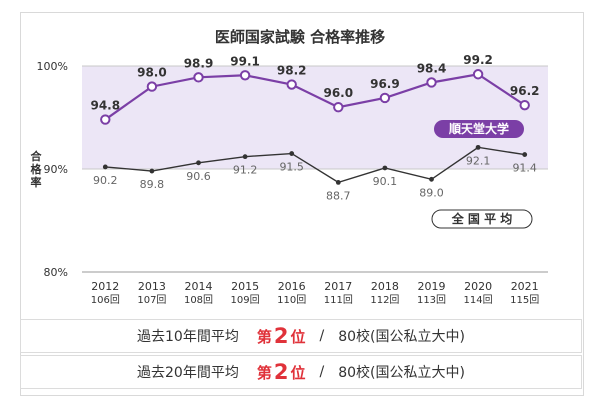 The image size is (600, 400). What do you see at coordinates (338, 195) in the screenshot?
I see `data-label: 88.7` at bounding box center [338, 195].